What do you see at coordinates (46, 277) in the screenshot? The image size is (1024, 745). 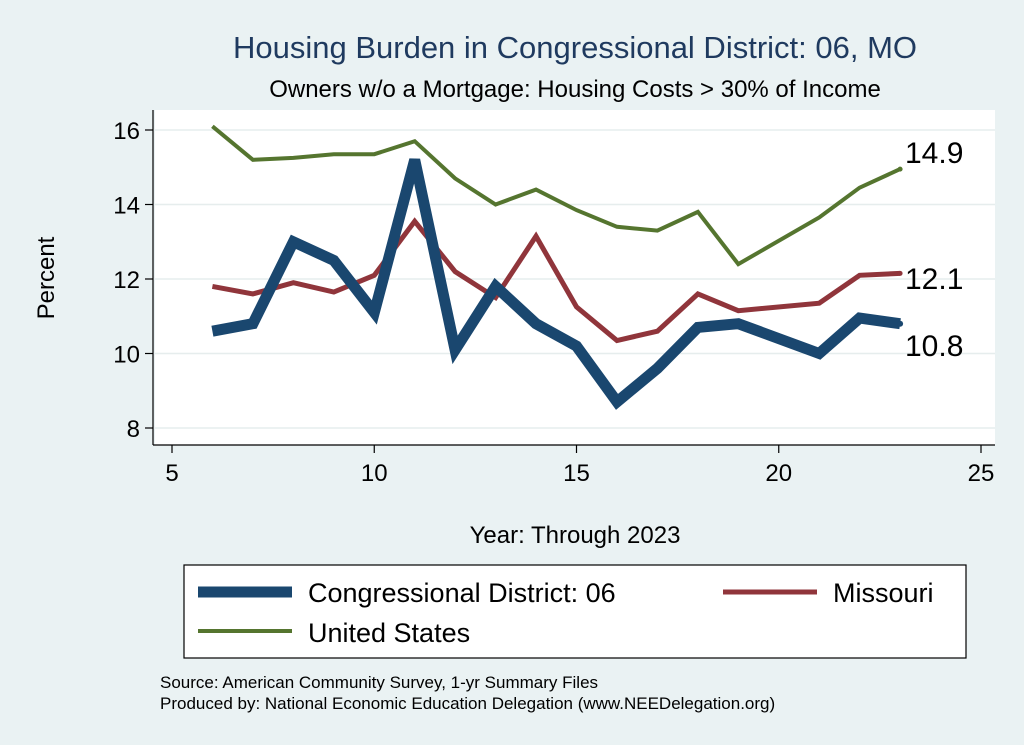 I see `y-axis-title: Percent` at bounding box center [46, 277].